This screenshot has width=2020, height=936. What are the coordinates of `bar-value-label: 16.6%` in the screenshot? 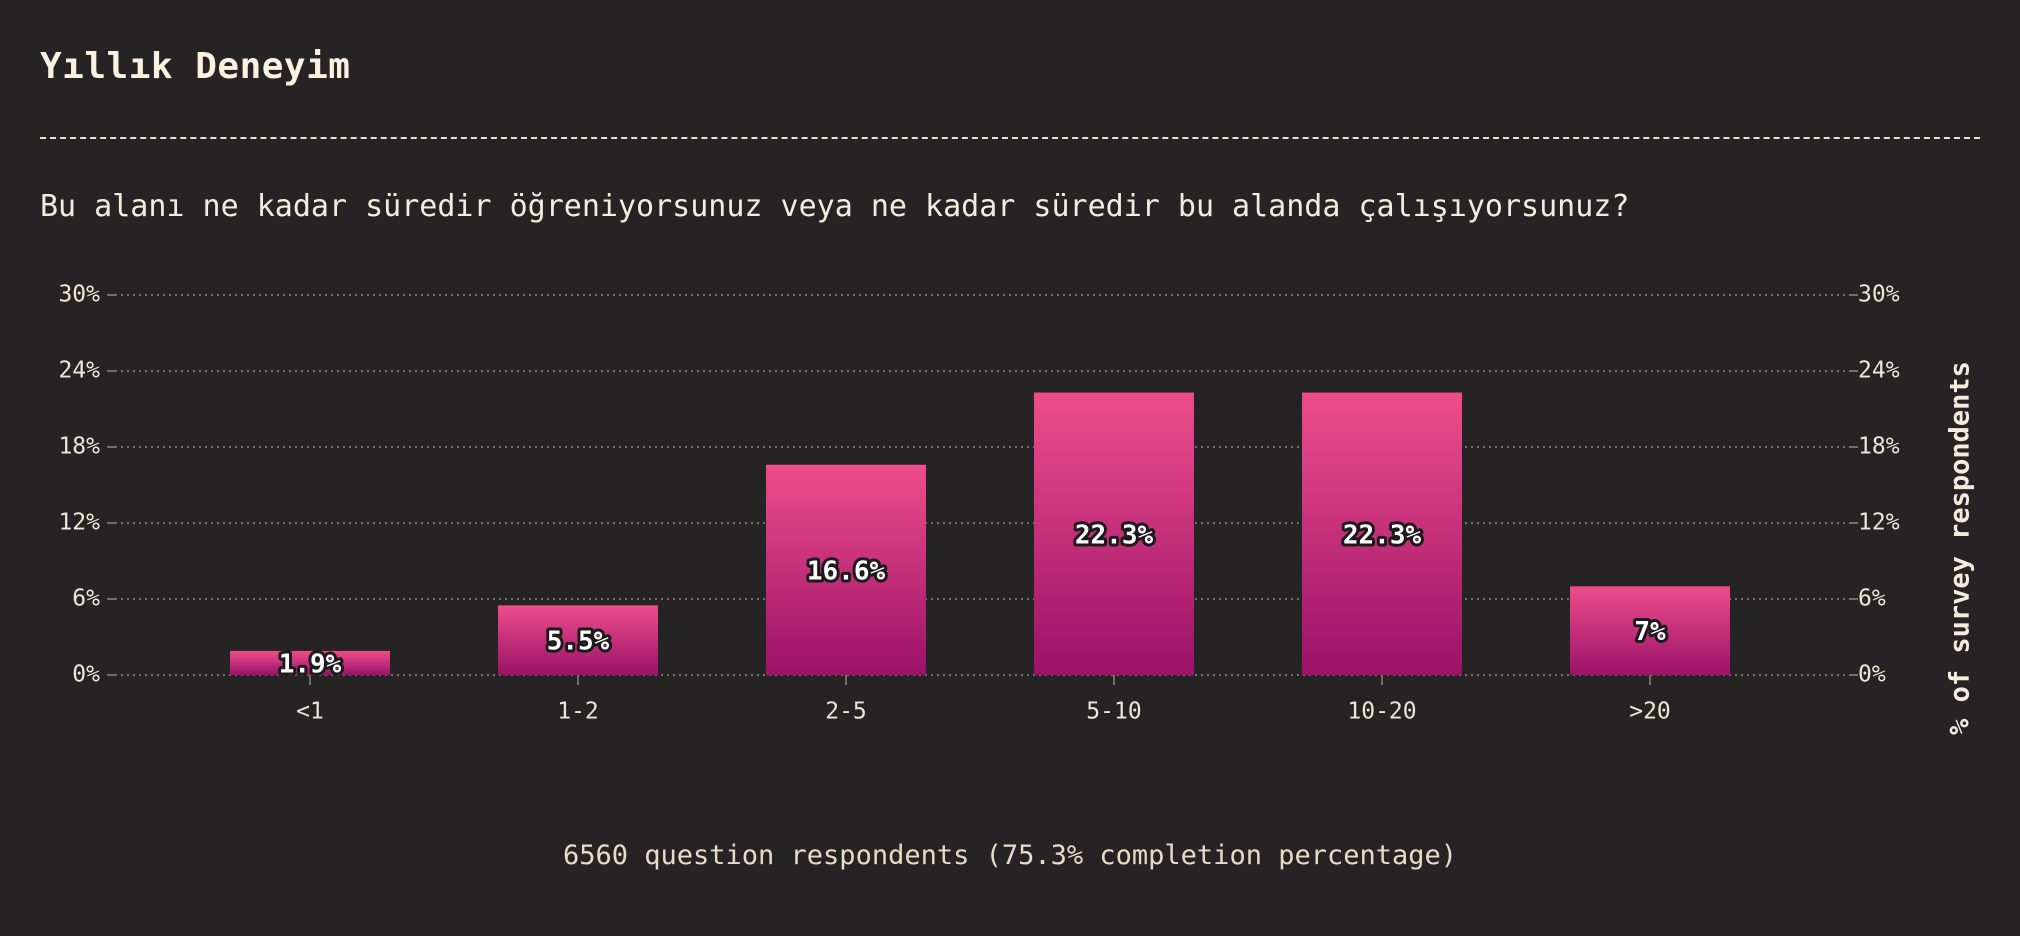 It's located at (846, 571).